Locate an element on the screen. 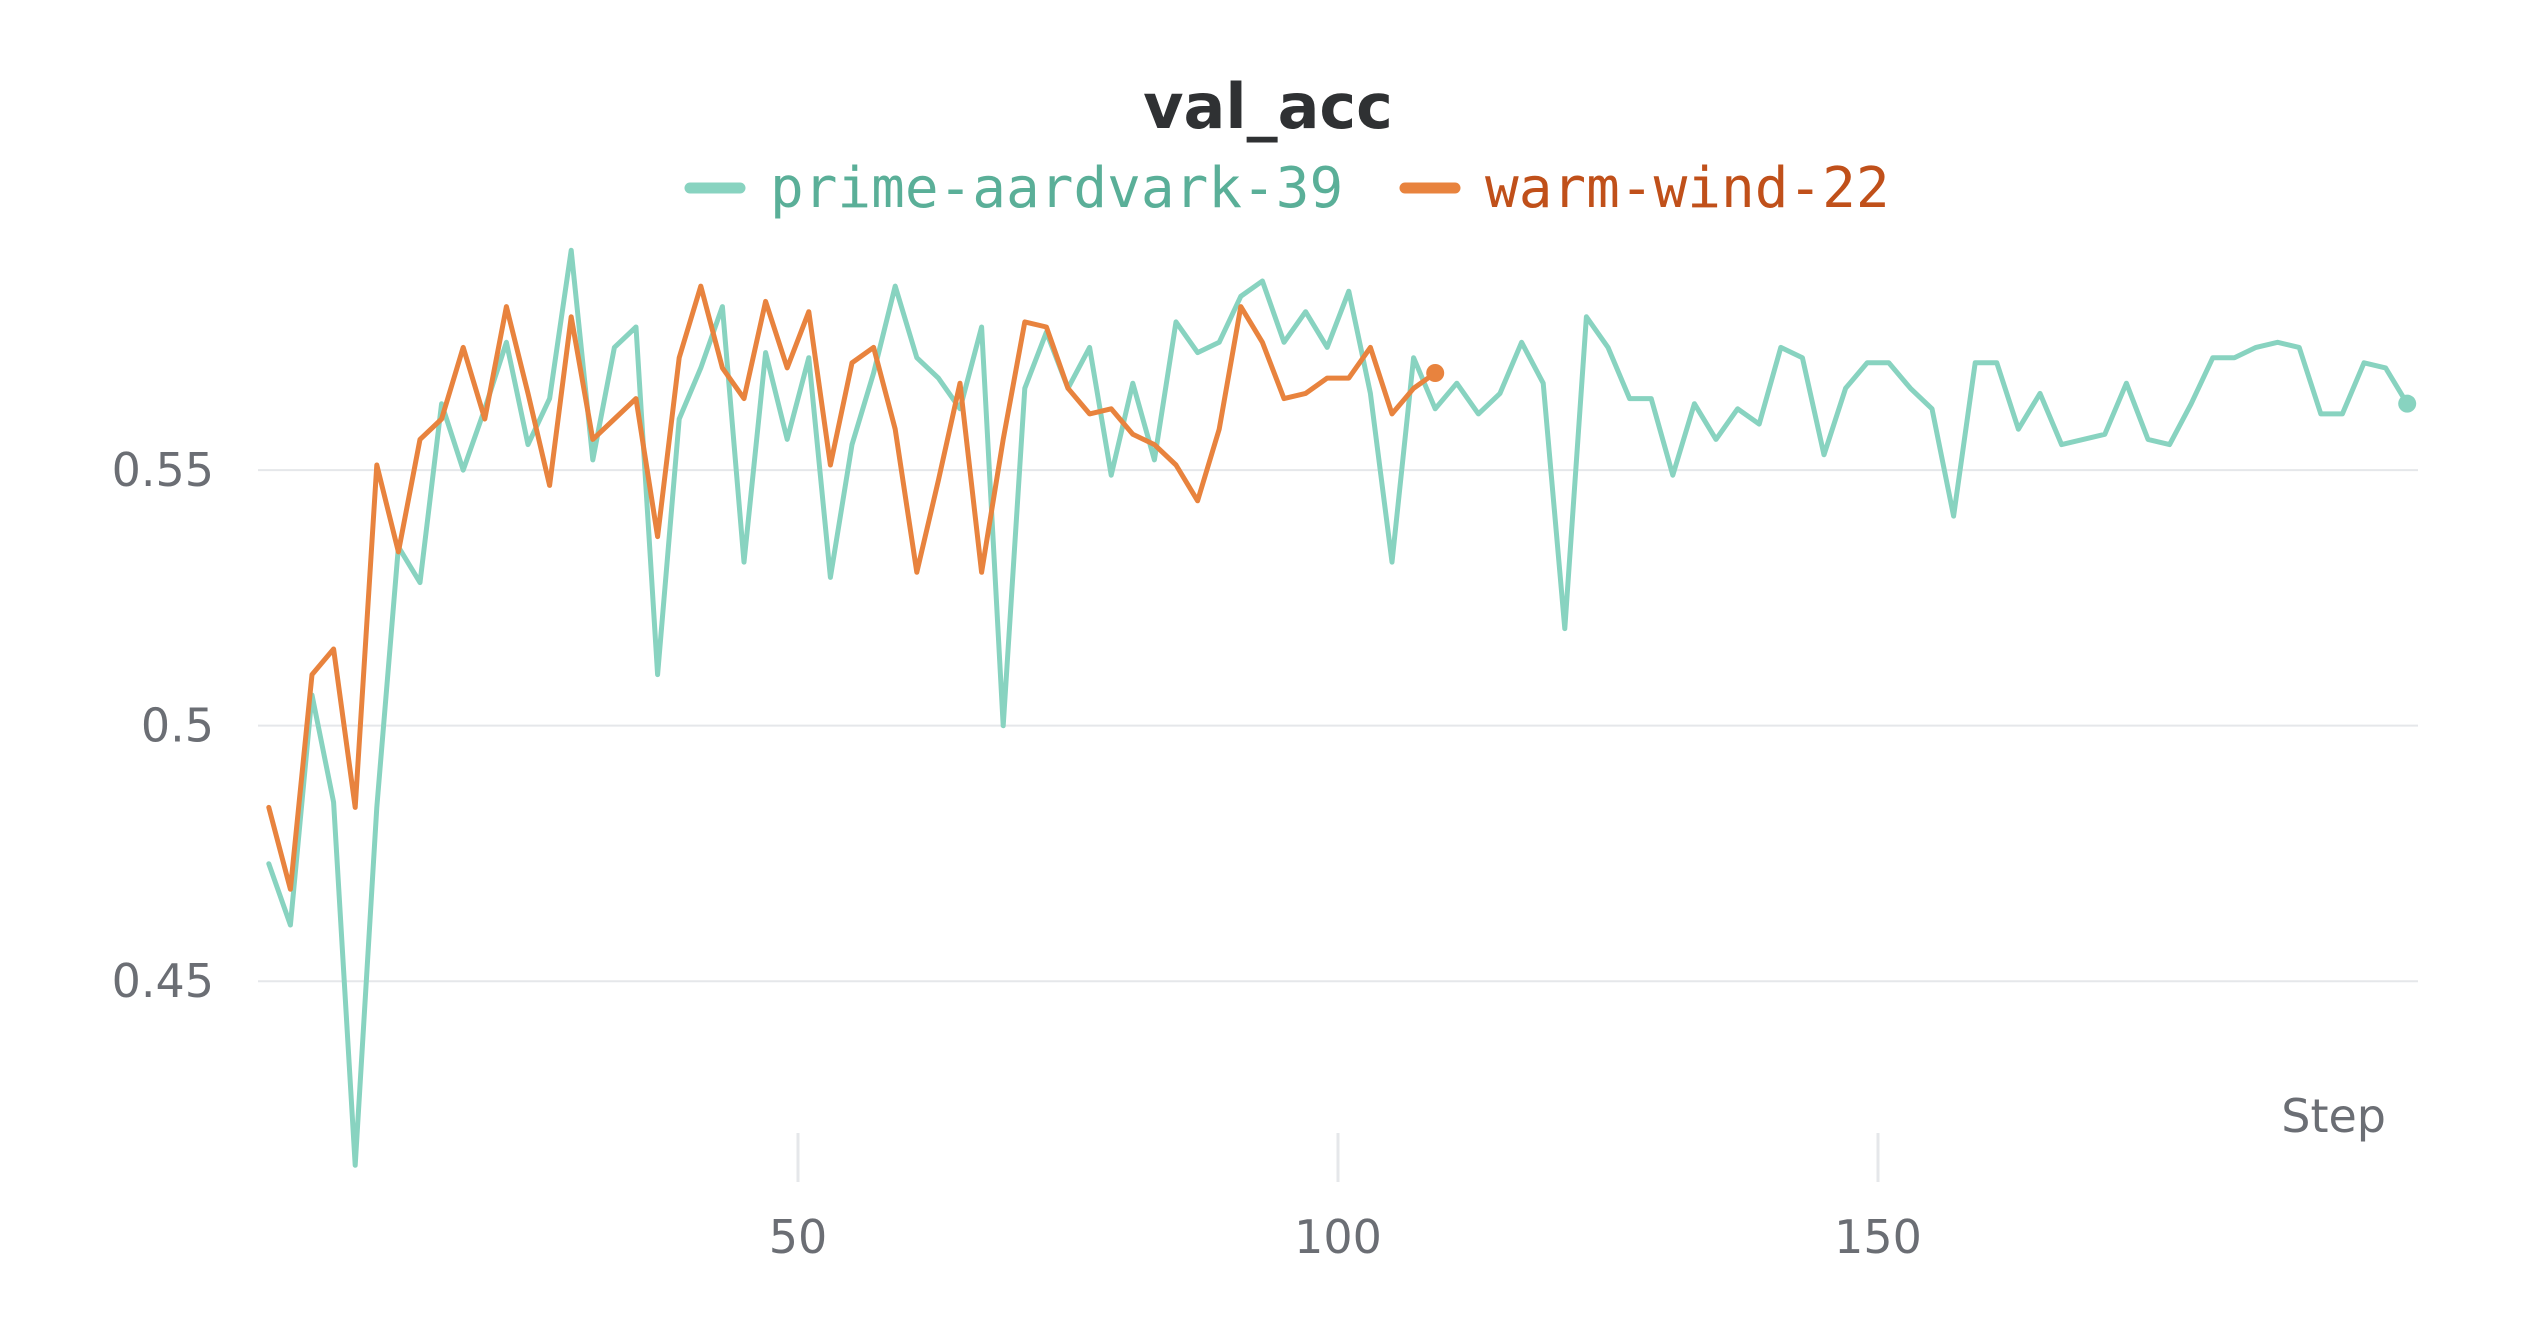 This screenshot has height=1328, width=2528. legend-item: prime-aardvark-39 is located at coordinates (1013, 188).